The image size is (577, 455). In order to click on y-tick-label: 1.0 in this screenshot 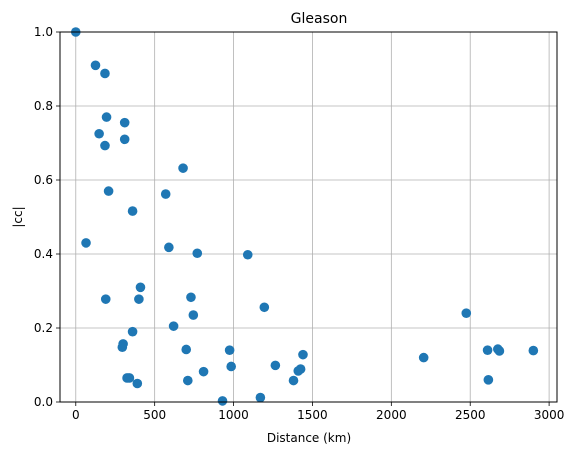, I will do `click(43, 32)`.